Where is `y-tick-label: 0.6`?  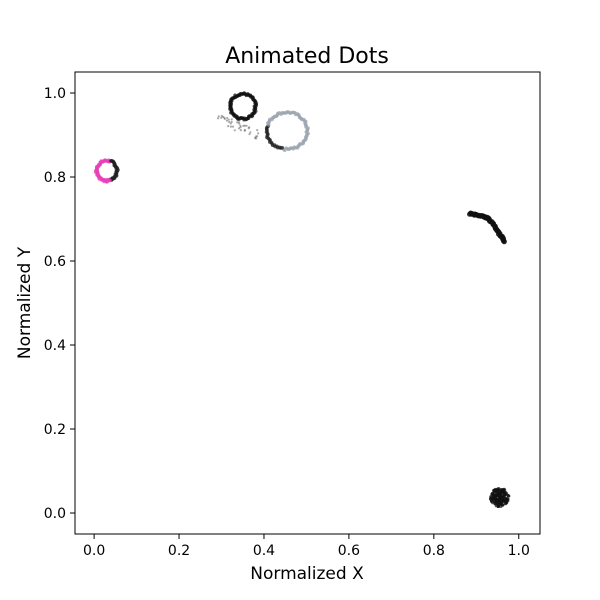 y-tick-label: 0.6 is located at coordinates (55, 262).